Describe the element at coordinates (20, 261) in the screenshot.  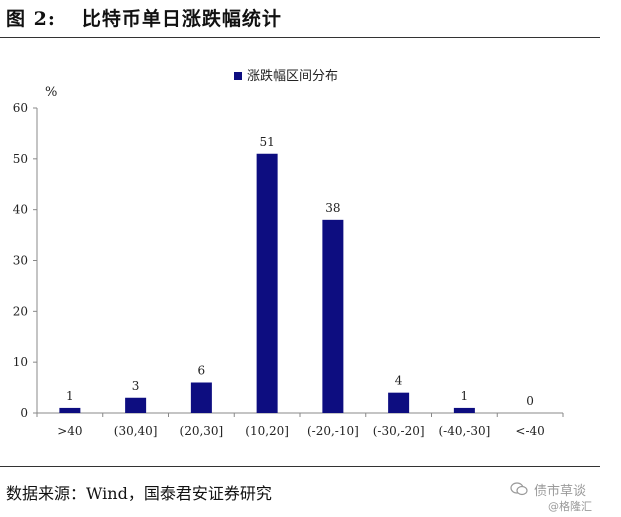
I see `y-tick-label: 30` at that location.